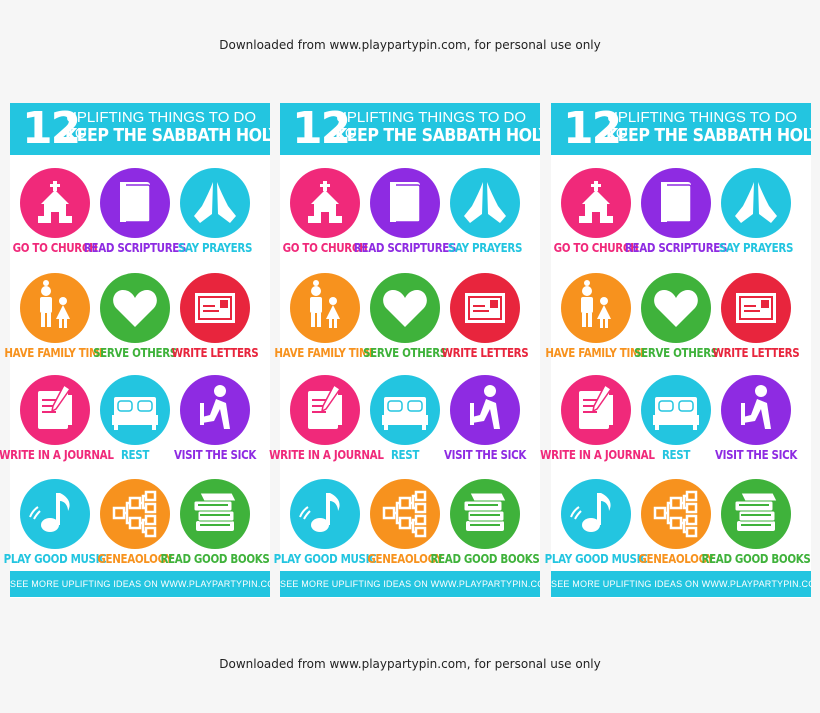  I want to click on family-icon, so click(55, 308).